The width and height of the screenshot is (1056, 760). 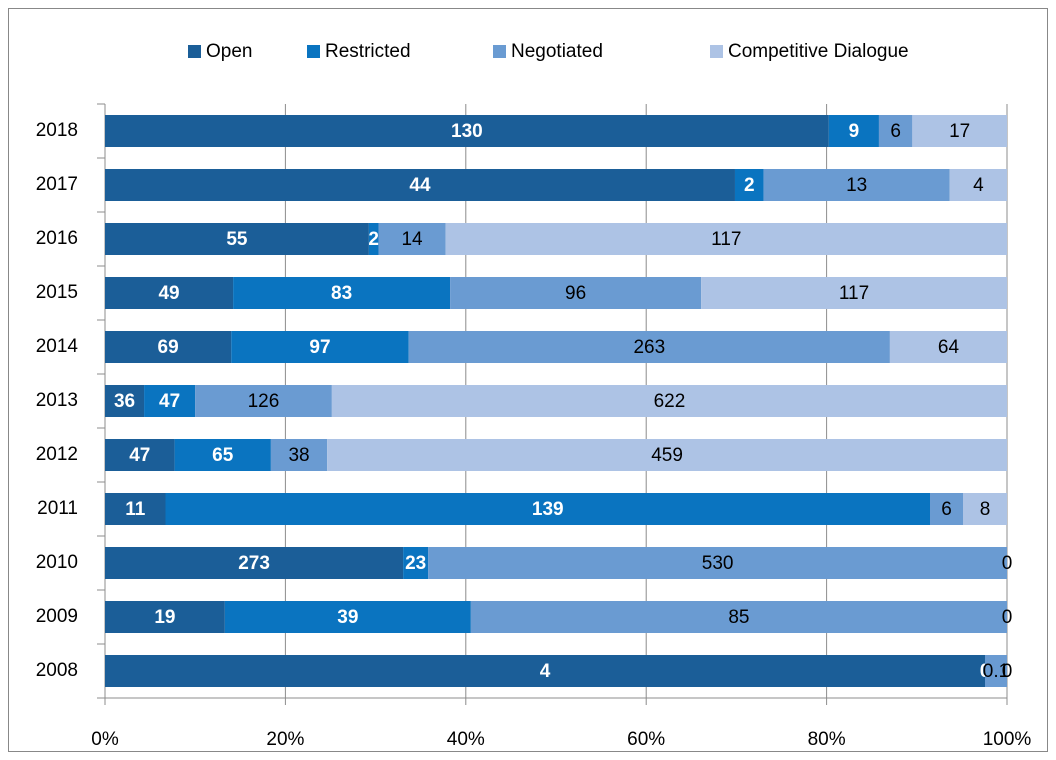 I want to click on data-label: 0.1, so click(x=996, y=671).